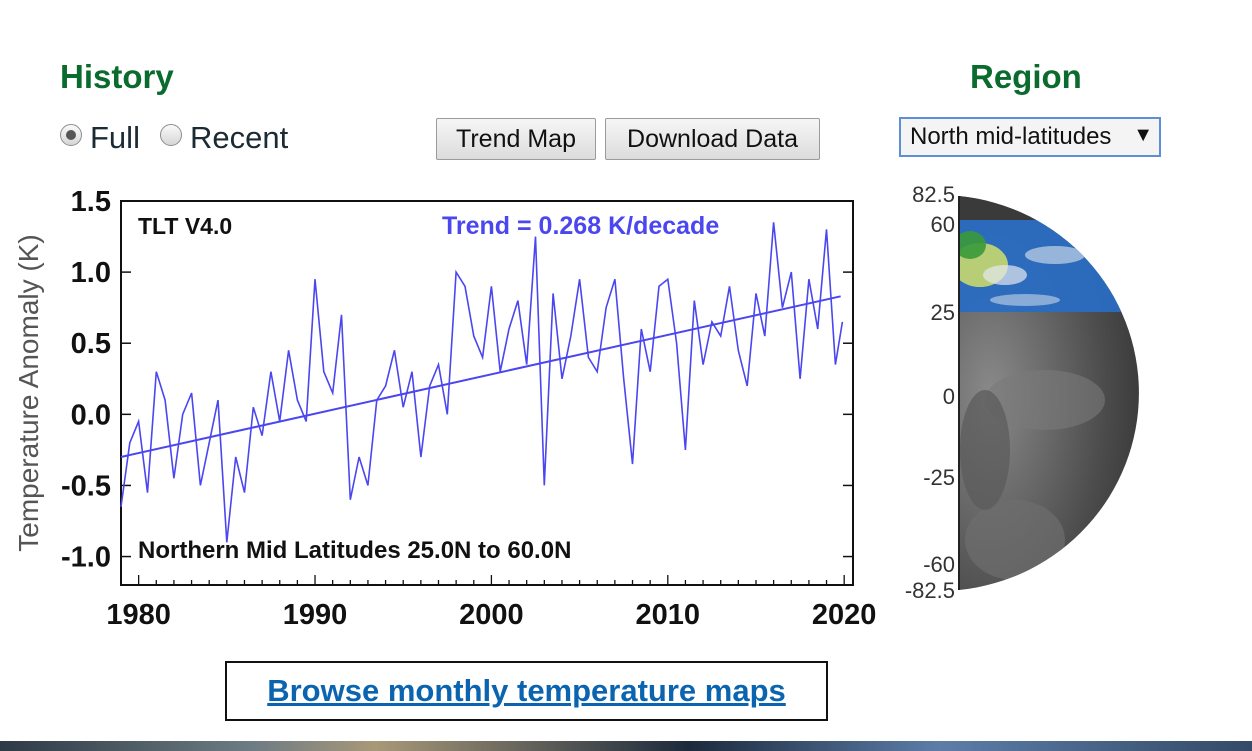 The image size is (1252, 751). Describe the element at coordinates (115, 137) in the screenshot. I see `radio-full-label: Full` at that location.